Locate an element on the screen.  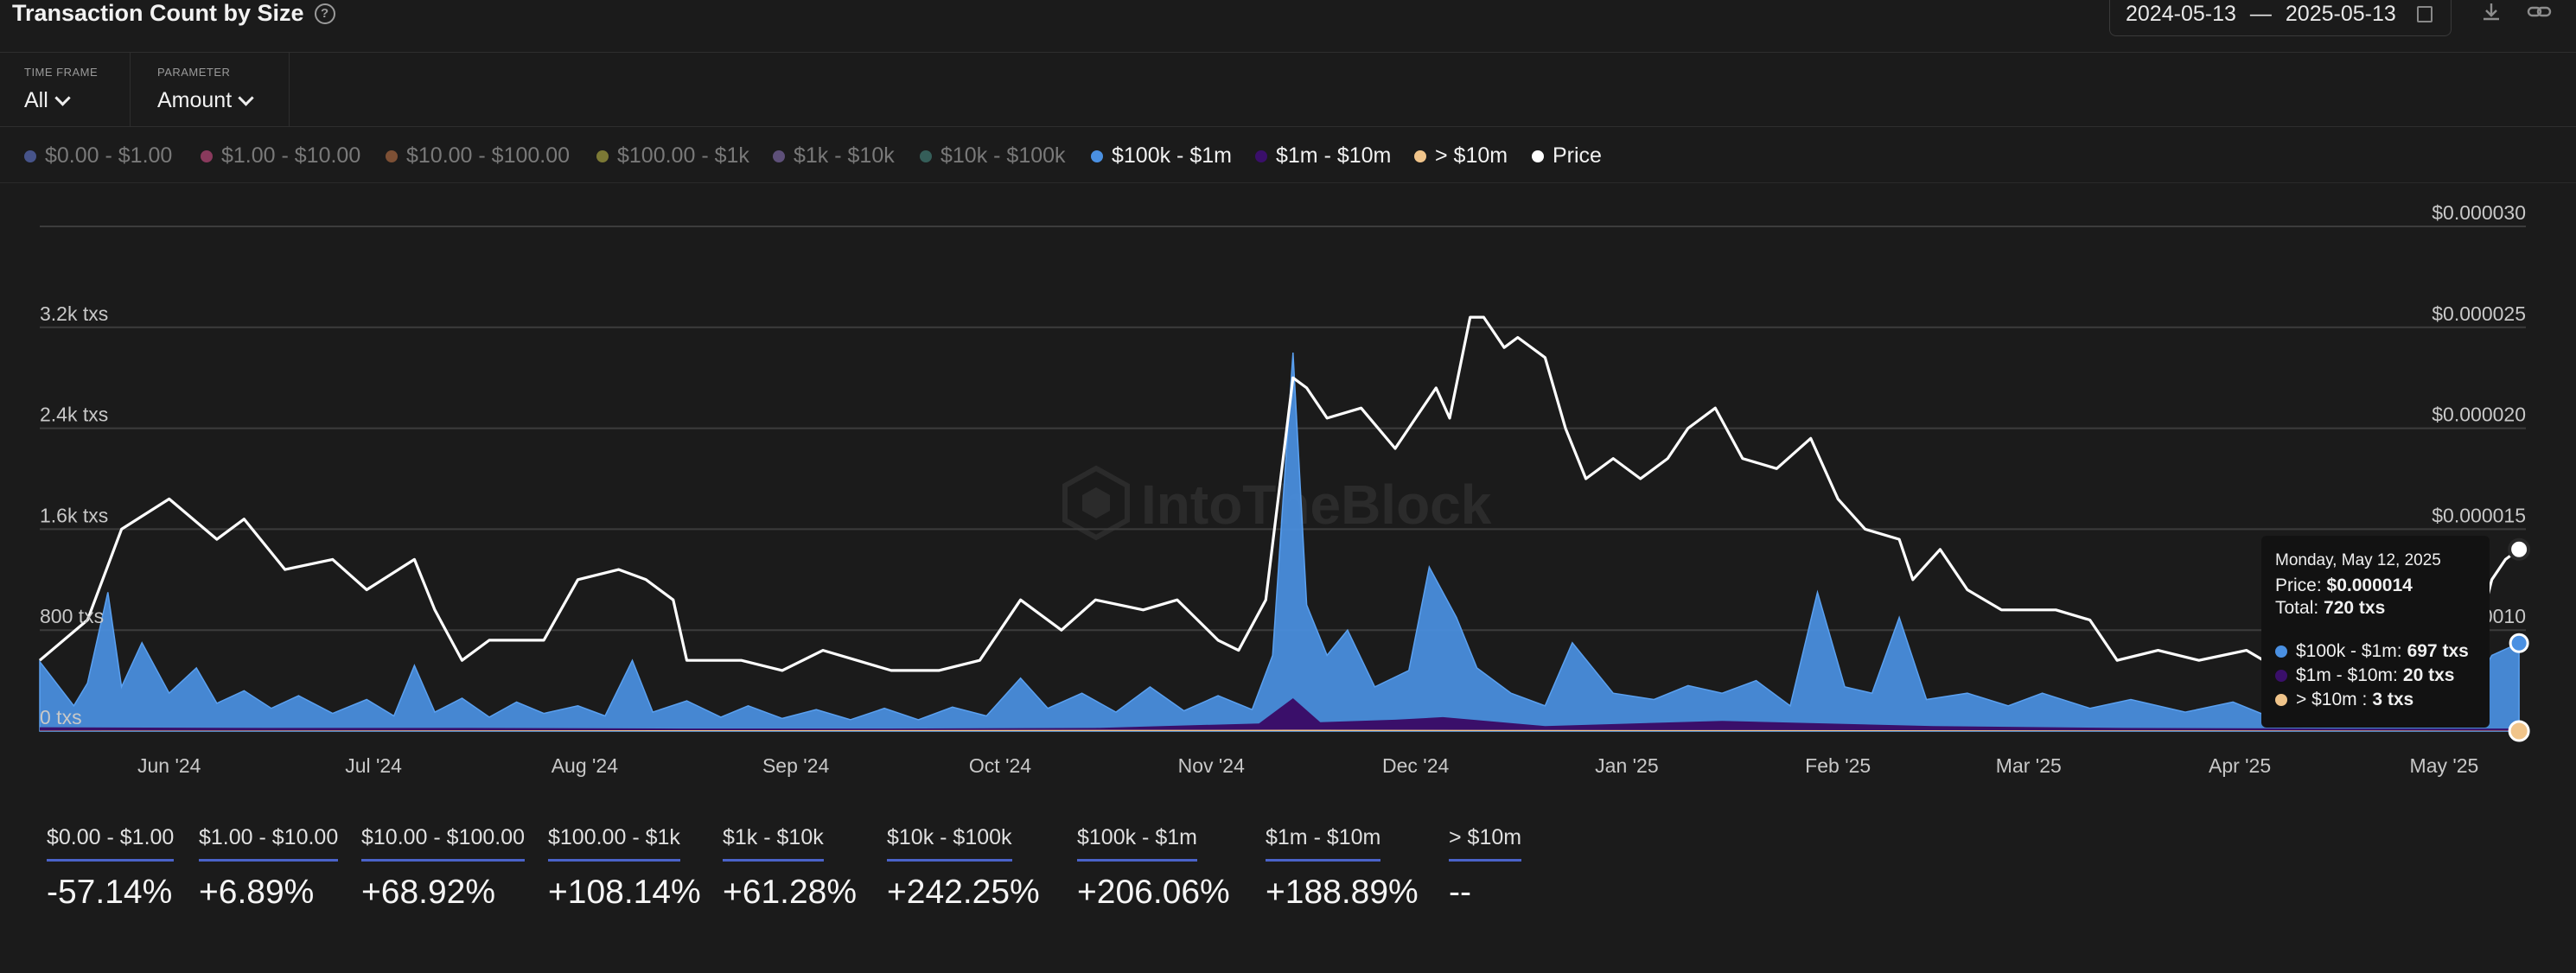
stat-value: +188.89% is located at coordinates (1342, 892).